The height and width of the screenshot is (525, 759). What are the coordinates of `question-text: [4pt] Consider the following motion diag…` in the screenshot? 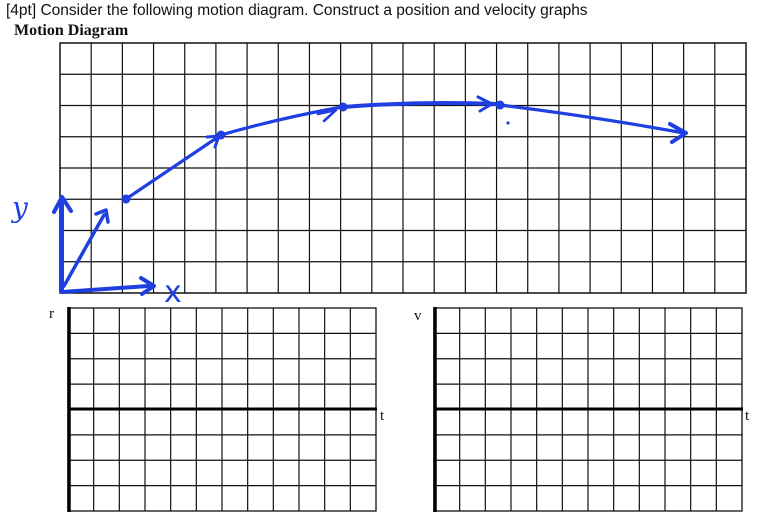 It's located at (297, 10).